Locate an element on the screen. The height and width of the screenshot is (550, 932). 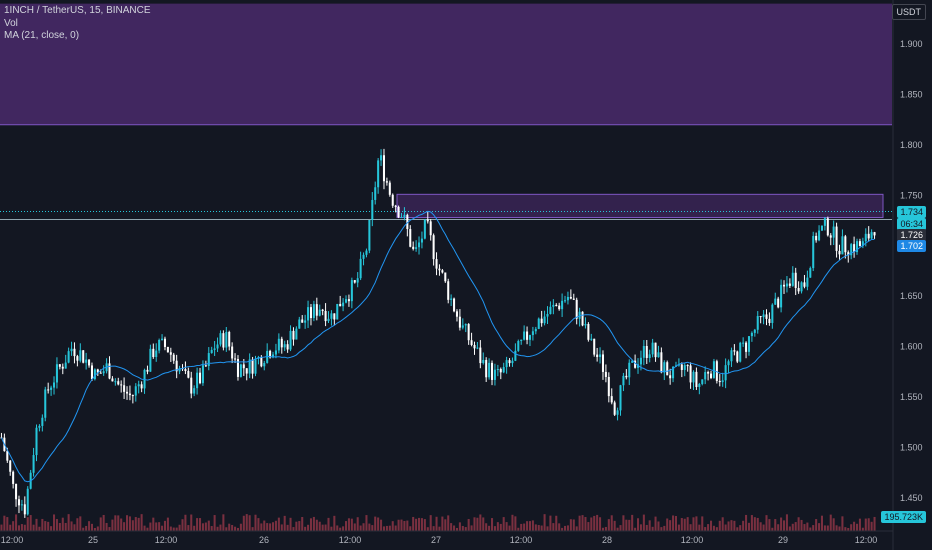
level-b-label: 1.702 is located at coordinates (911, 246).